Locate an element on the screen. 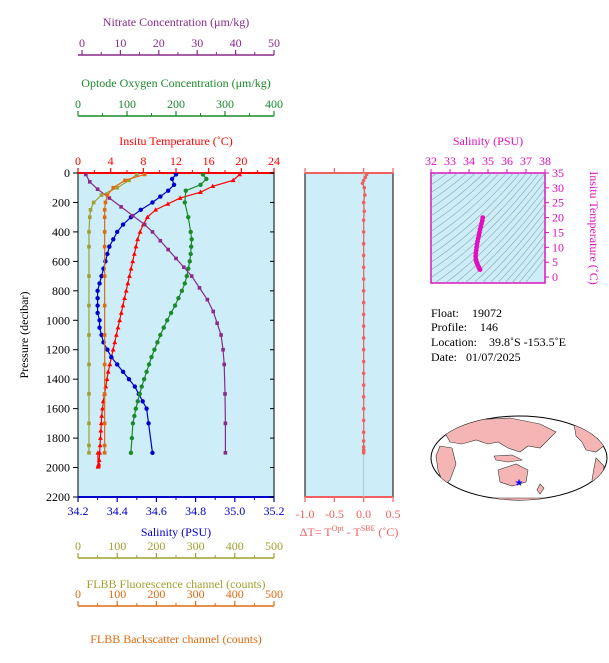  nitrate-tick-label: 50 is located at coordinates (274, 43).